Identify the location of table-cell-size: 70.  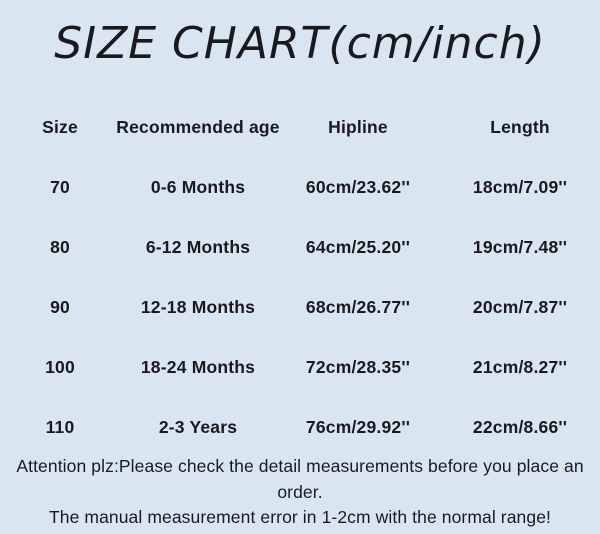
(60, 186).